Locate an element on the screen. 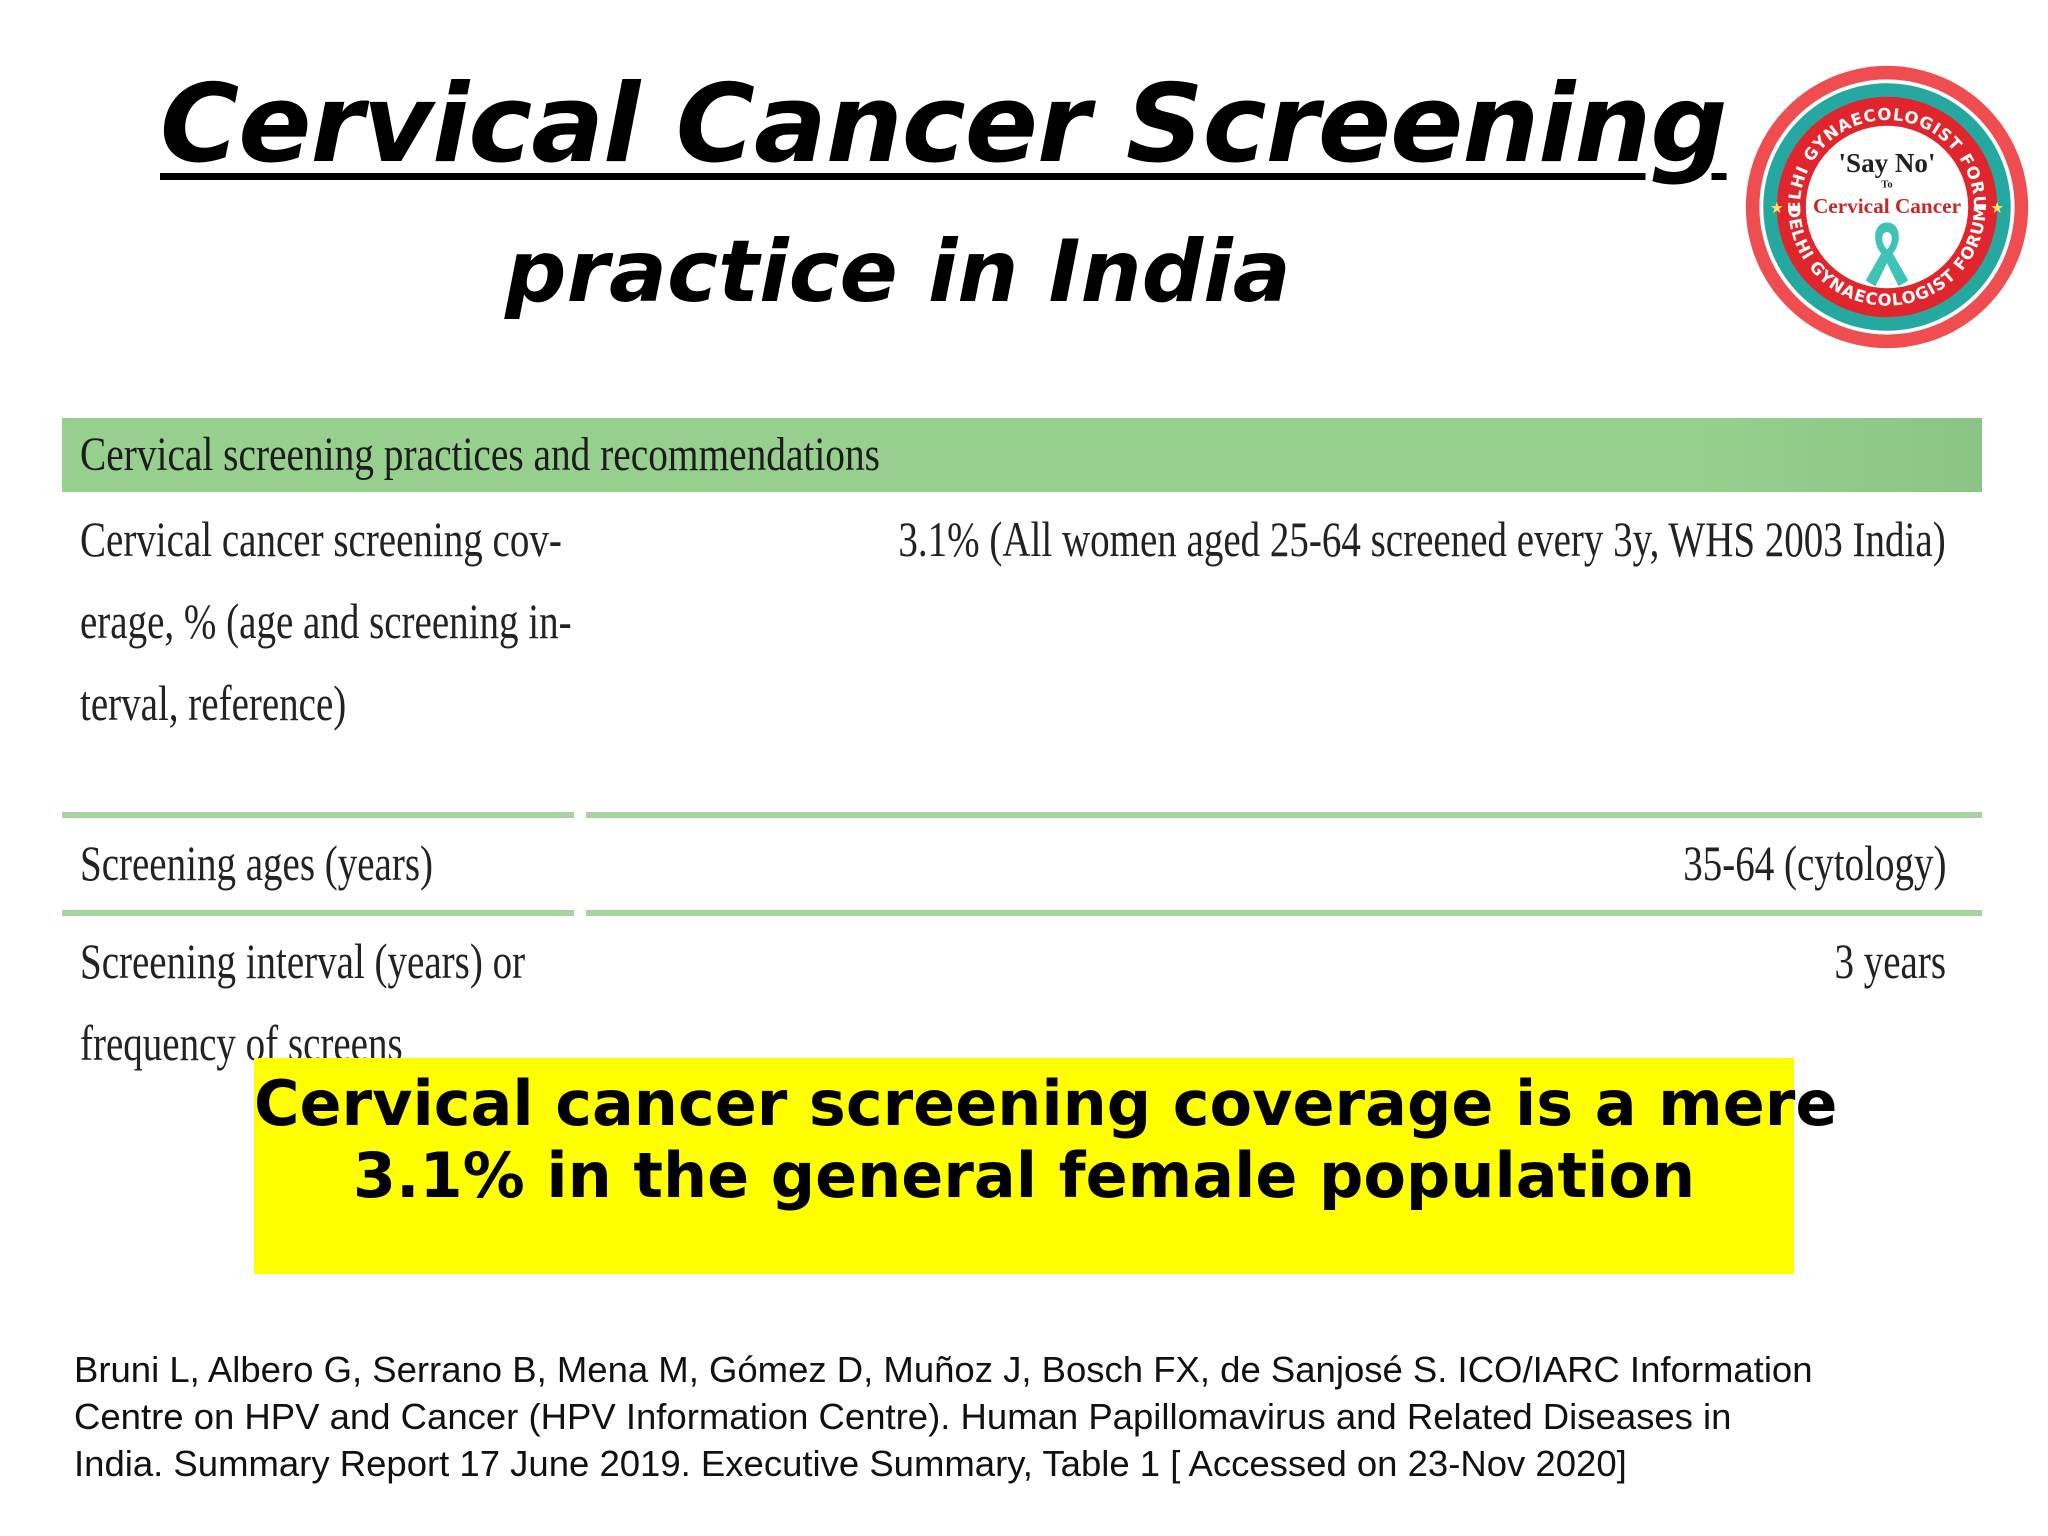 The height and width of the screenshot is (1536, 2048). row-label-line: erage, % (age and screening in- is located at coordinates (326, 621).